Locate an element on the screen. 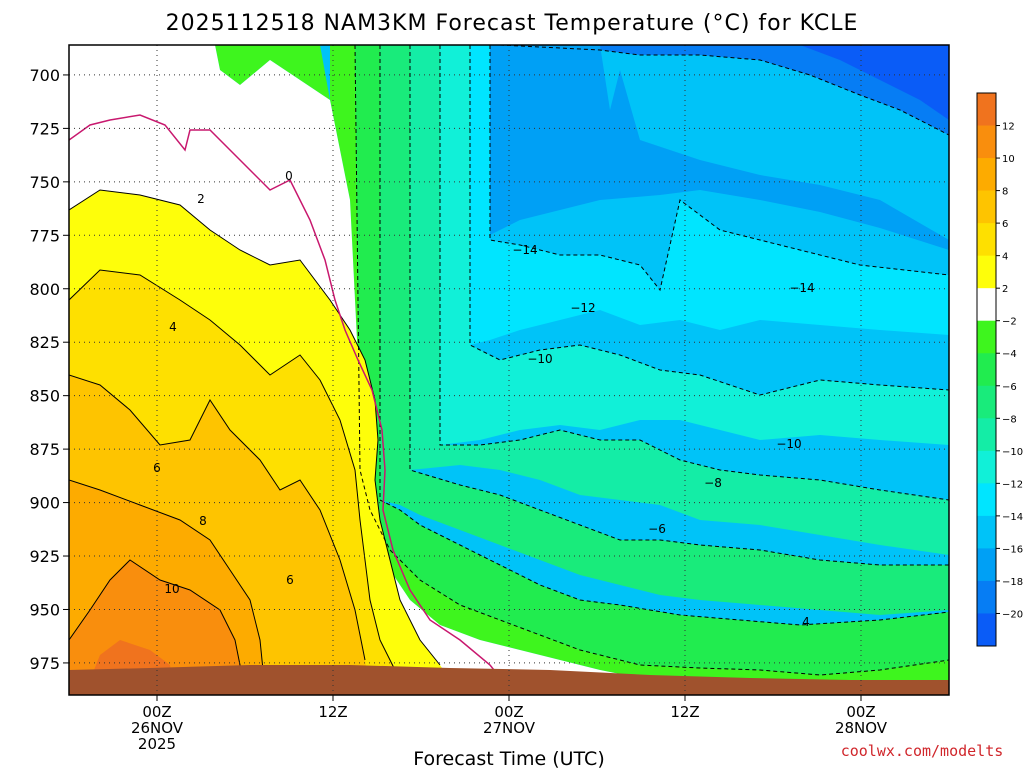 This screenshot has width=1024, height=768. colorbar-label: −18 is located at coordinates (1012, 582).